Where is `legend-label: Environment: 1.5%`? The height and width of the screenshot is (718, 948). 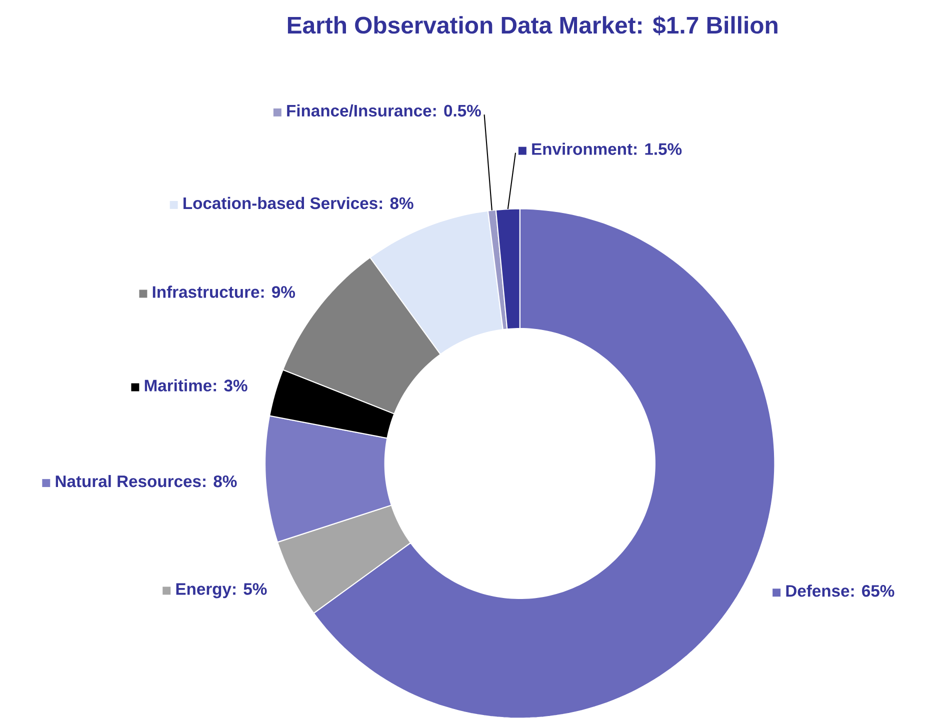 legend-label: Environment: 1.5% is located at coordinates (607, 148).